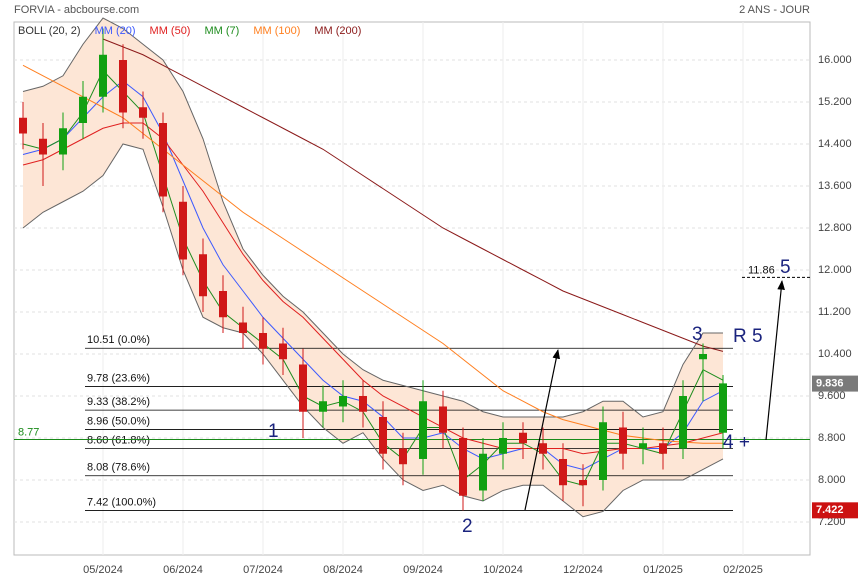 The height and width of the screenshot is (580, 860). Describe the element at coordinates (503, 570) in the screenshot. I see `x-tick-label: 10/2024` at that location.